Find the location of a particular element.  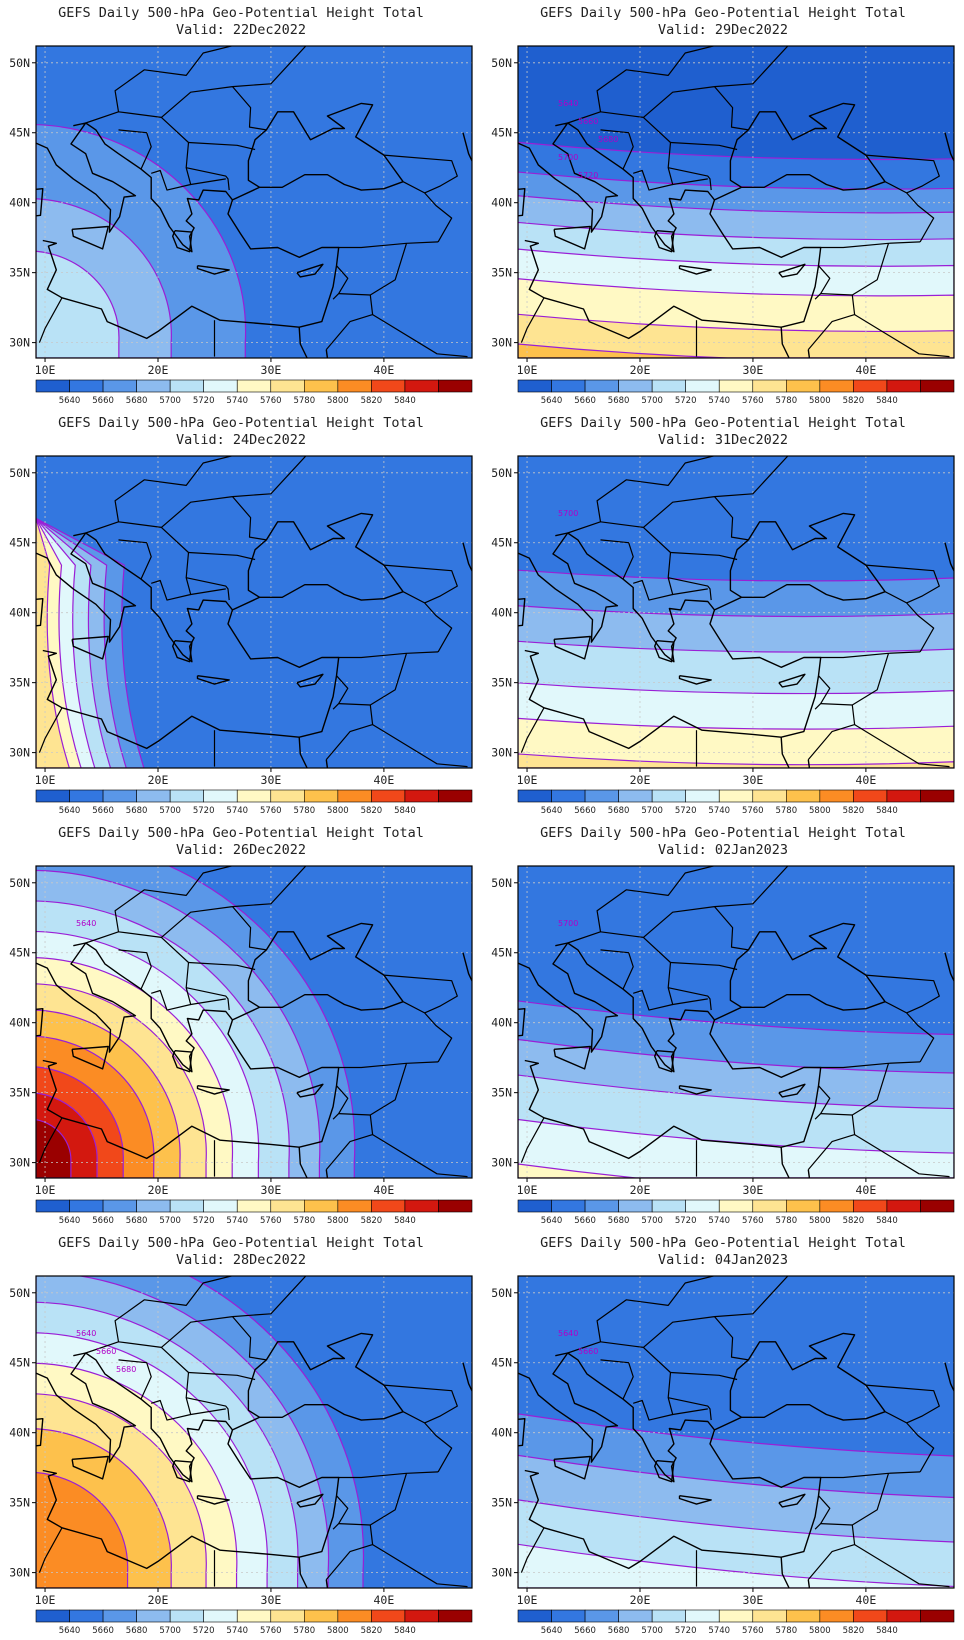

lon-tick-label: 20E is located at coordinates (640, 1190).